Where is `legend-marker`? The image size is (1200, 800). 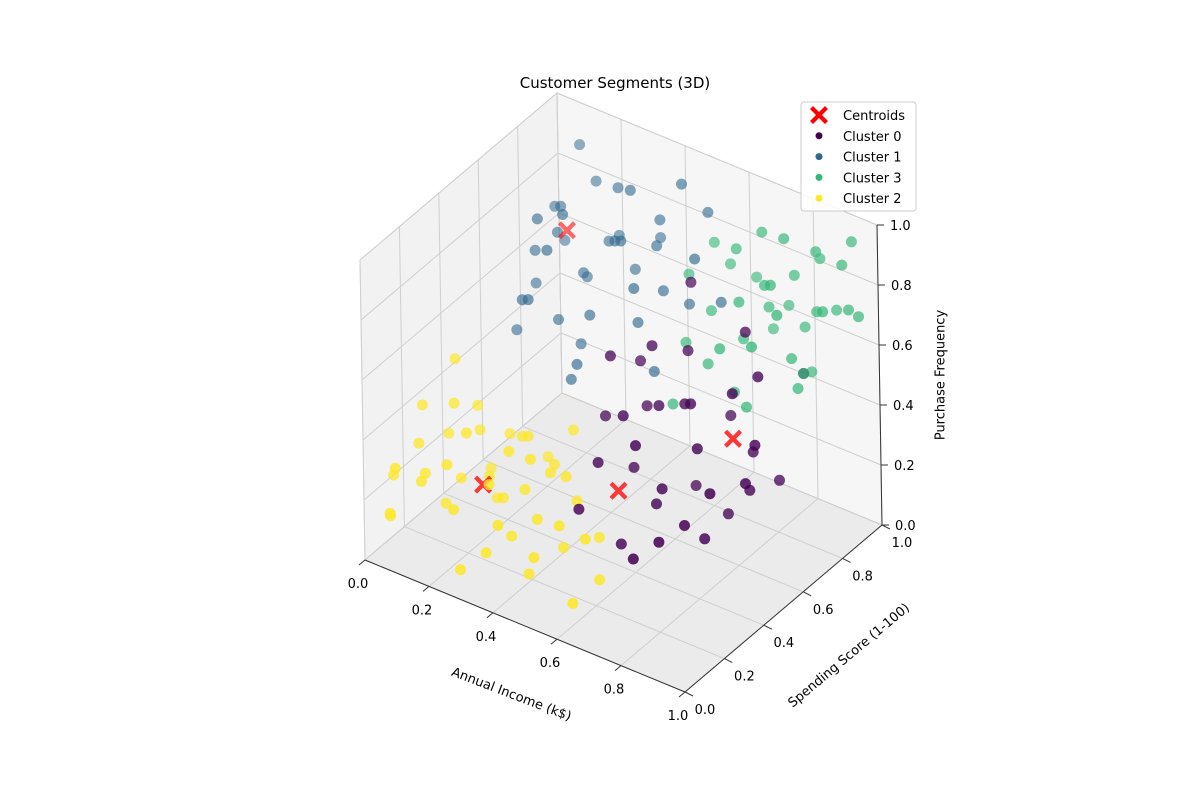
legend-marker is located at coordinates (819, 157).